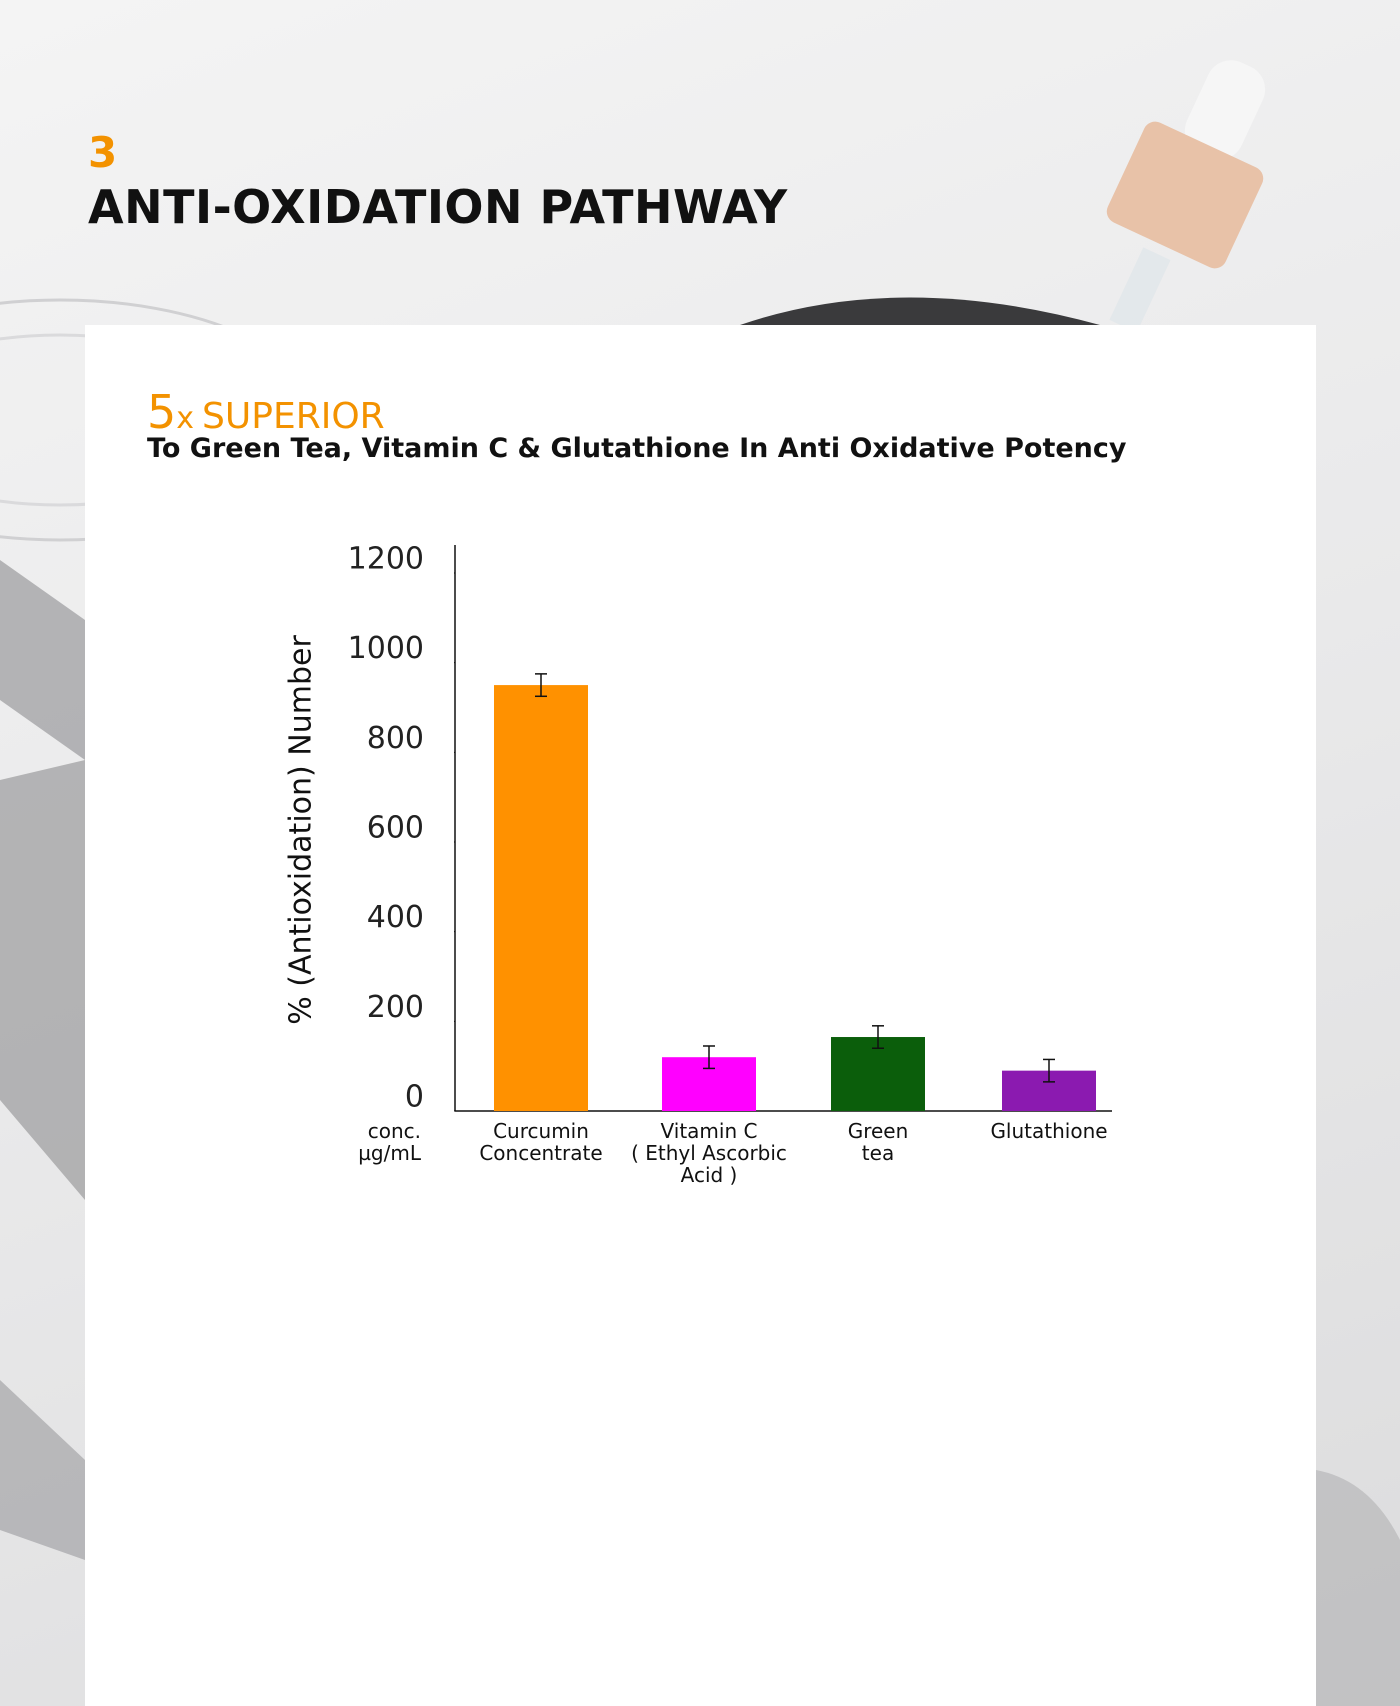  What do you see at coordinates (438, 207) in the screenshot?
I see `section-title: ANTI-OXIDATION PATHWAY` at bounding box center [438, 207].